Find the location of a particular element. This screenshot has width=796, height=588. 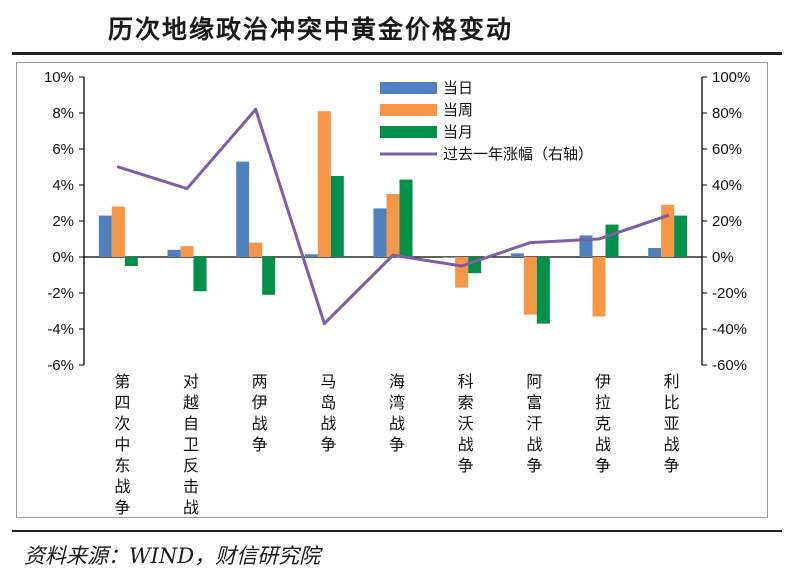

left-tick-label: 4% is located at coordinates (63, 185).